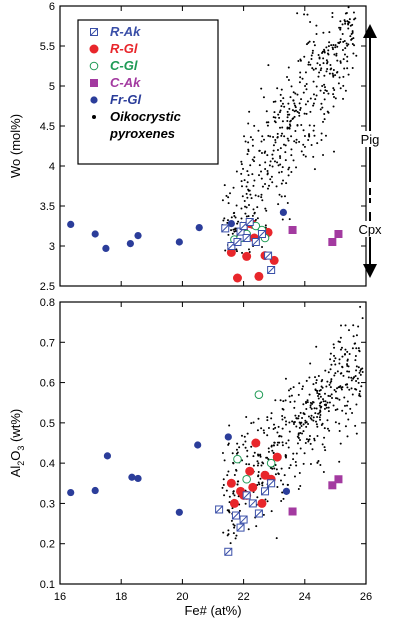 The height and width of the screenshot is (624, 402). Describe the element at coordinates (370, 139) in the screenshot. I see `pig-label: Pig` at that location.